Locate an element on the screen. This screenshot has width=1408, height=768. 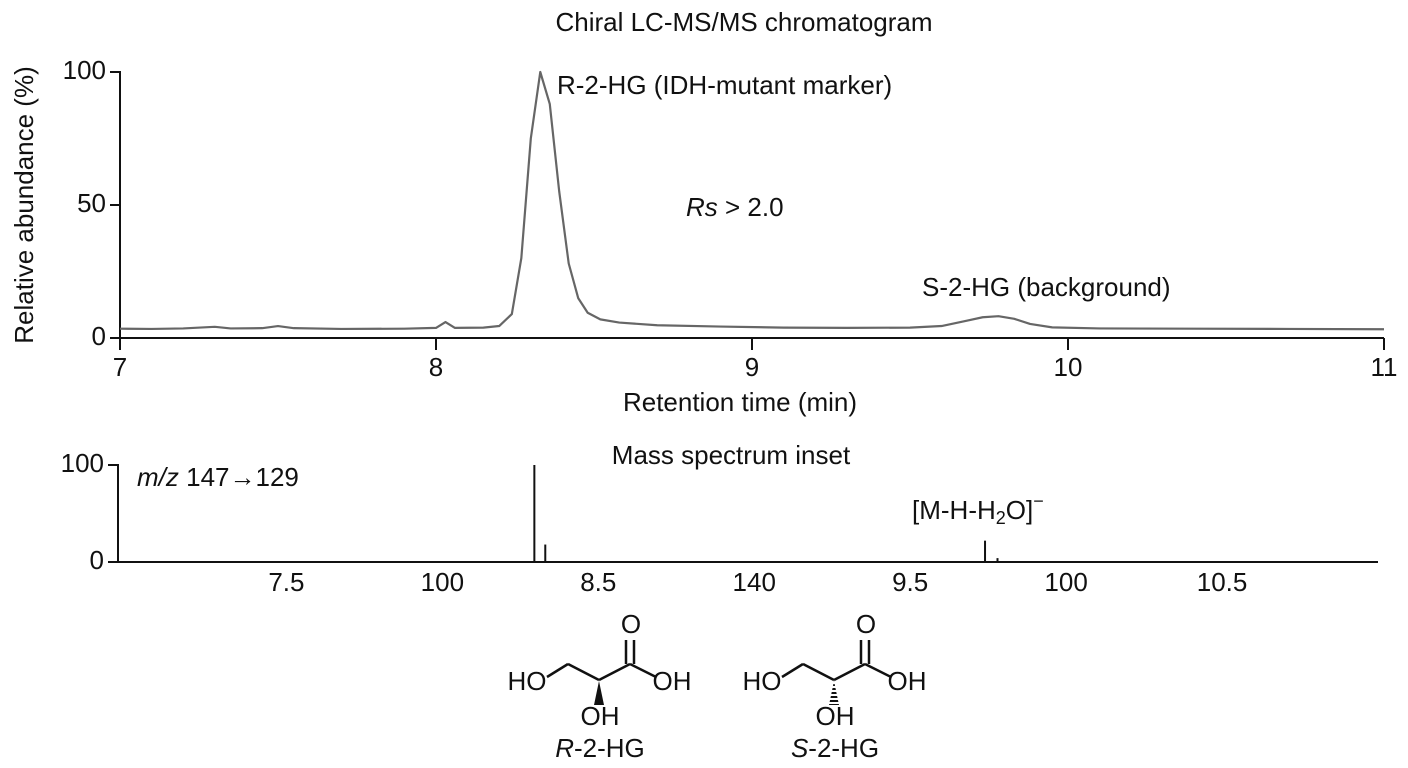
hash-bond is located at coordinates (834, 693).